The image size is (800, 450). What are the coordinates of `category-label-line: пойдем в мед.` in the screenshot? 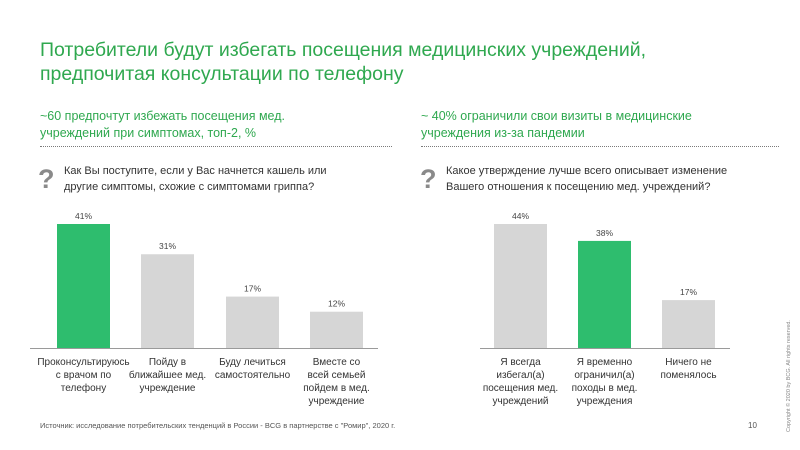 It's located at (336, 388).